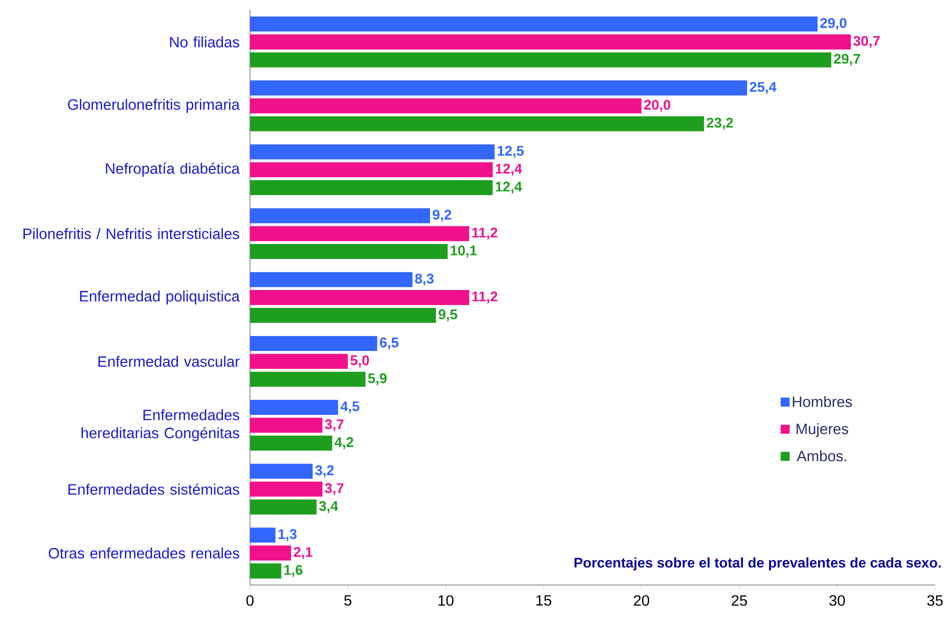 Image resolution: width=946 pixels, height=617 pixels. I want to click on data-label: 4,5, so click(350, 407).